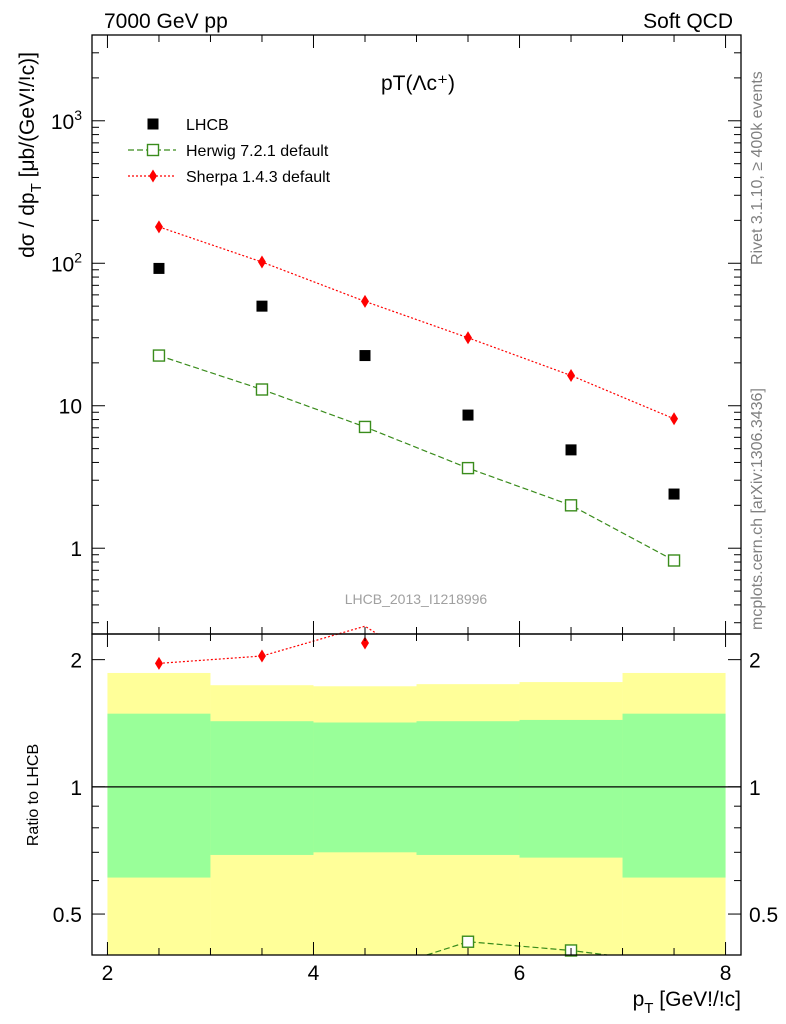 This screenshot has height=1024, width=786. Describe the element at coordinates (76, 788) in the screenshot. I see `ratio-y-tick-label-left: 1` at that location.